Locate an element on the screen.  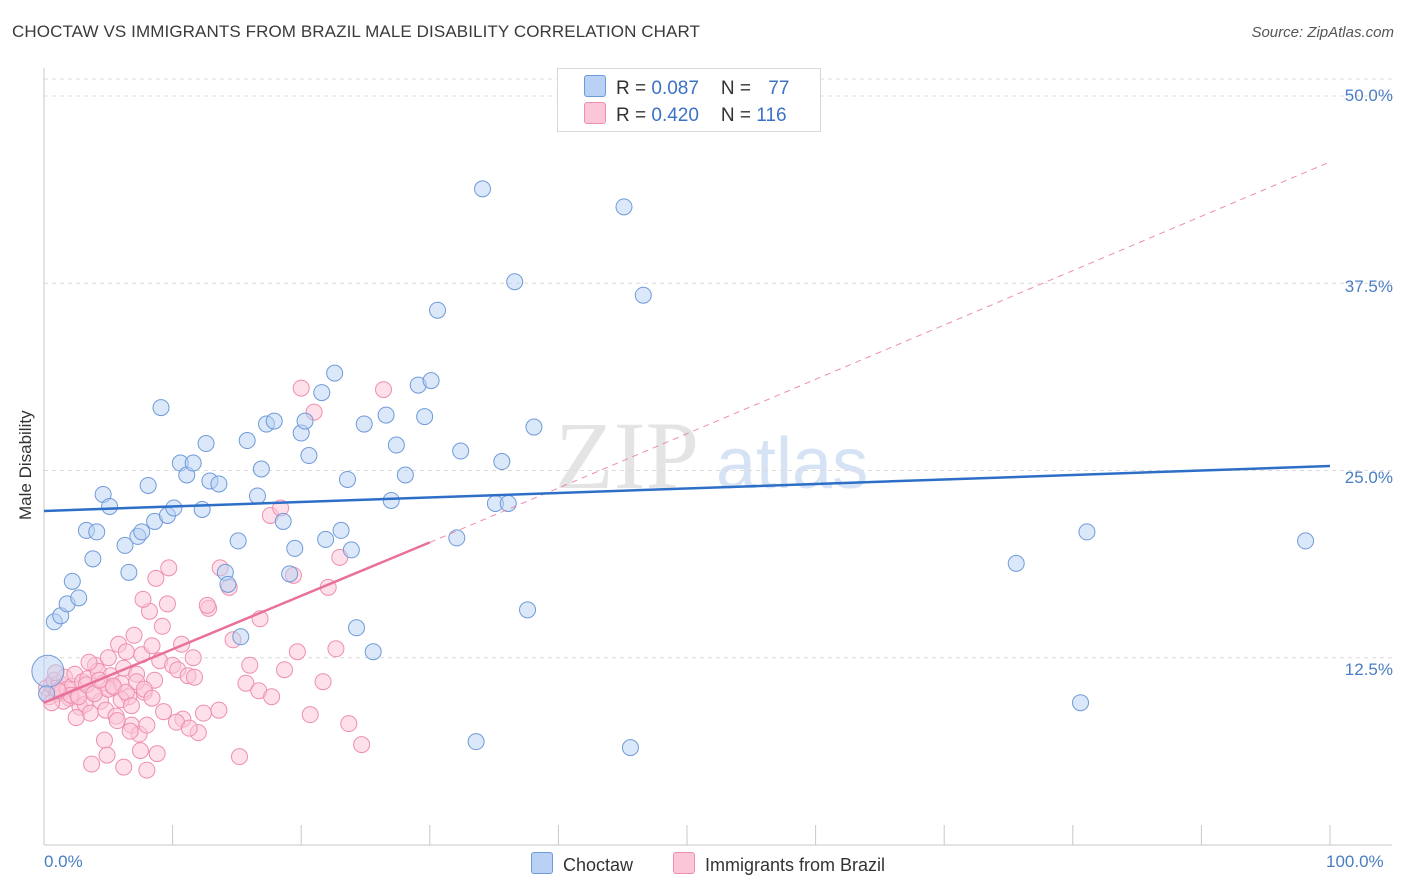
watermark-atlas: atlas is located at coordinates (792, 464).